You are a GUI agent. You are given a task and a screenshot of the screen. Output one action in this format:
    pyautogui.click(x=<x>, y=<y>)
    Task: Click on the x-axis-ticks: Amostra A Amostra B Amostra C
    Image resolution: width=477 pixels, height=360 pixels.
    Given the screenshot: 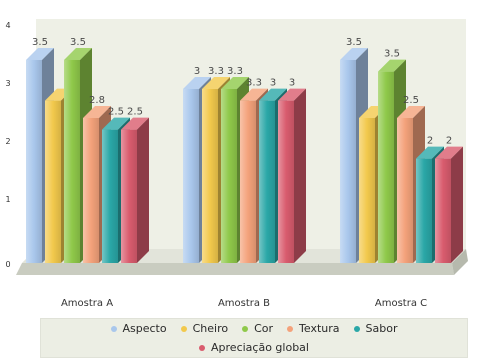 What is the action you would take?
    pyautogui.click(x=244, y=303)
    